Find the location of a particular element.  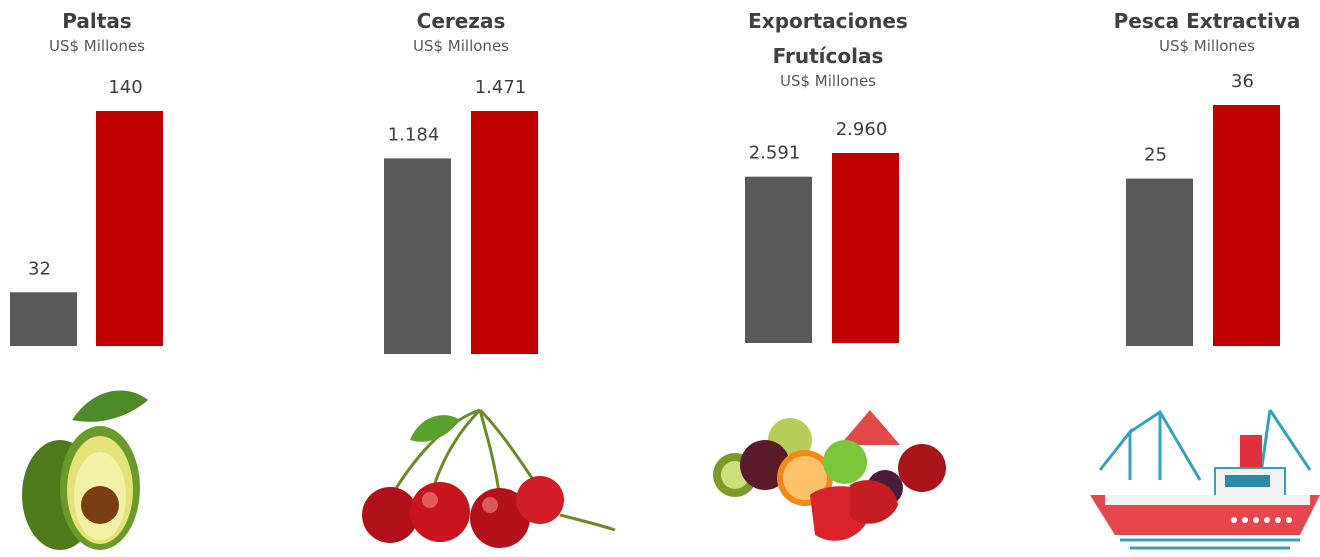

fruits-image is located at coordinates (829, 475).